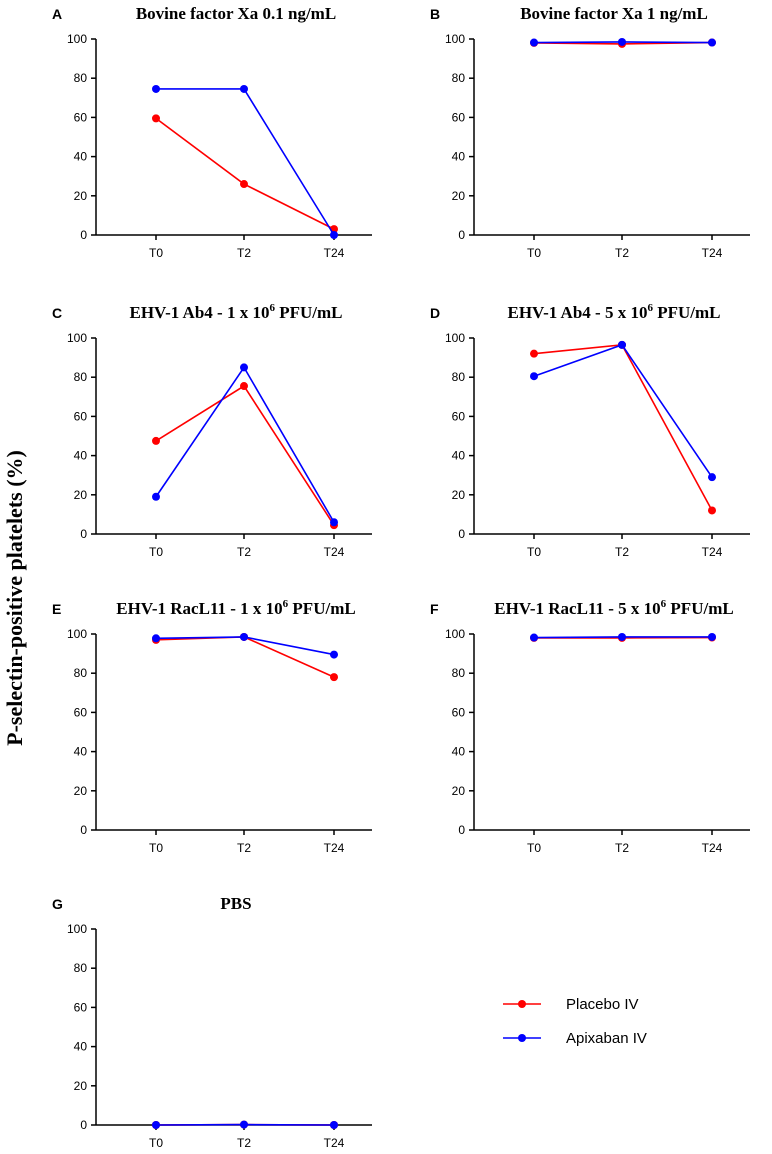  I want to click on panel-title-text: EHV-1 Ab4 - 1 x 10, so click(200, 312).